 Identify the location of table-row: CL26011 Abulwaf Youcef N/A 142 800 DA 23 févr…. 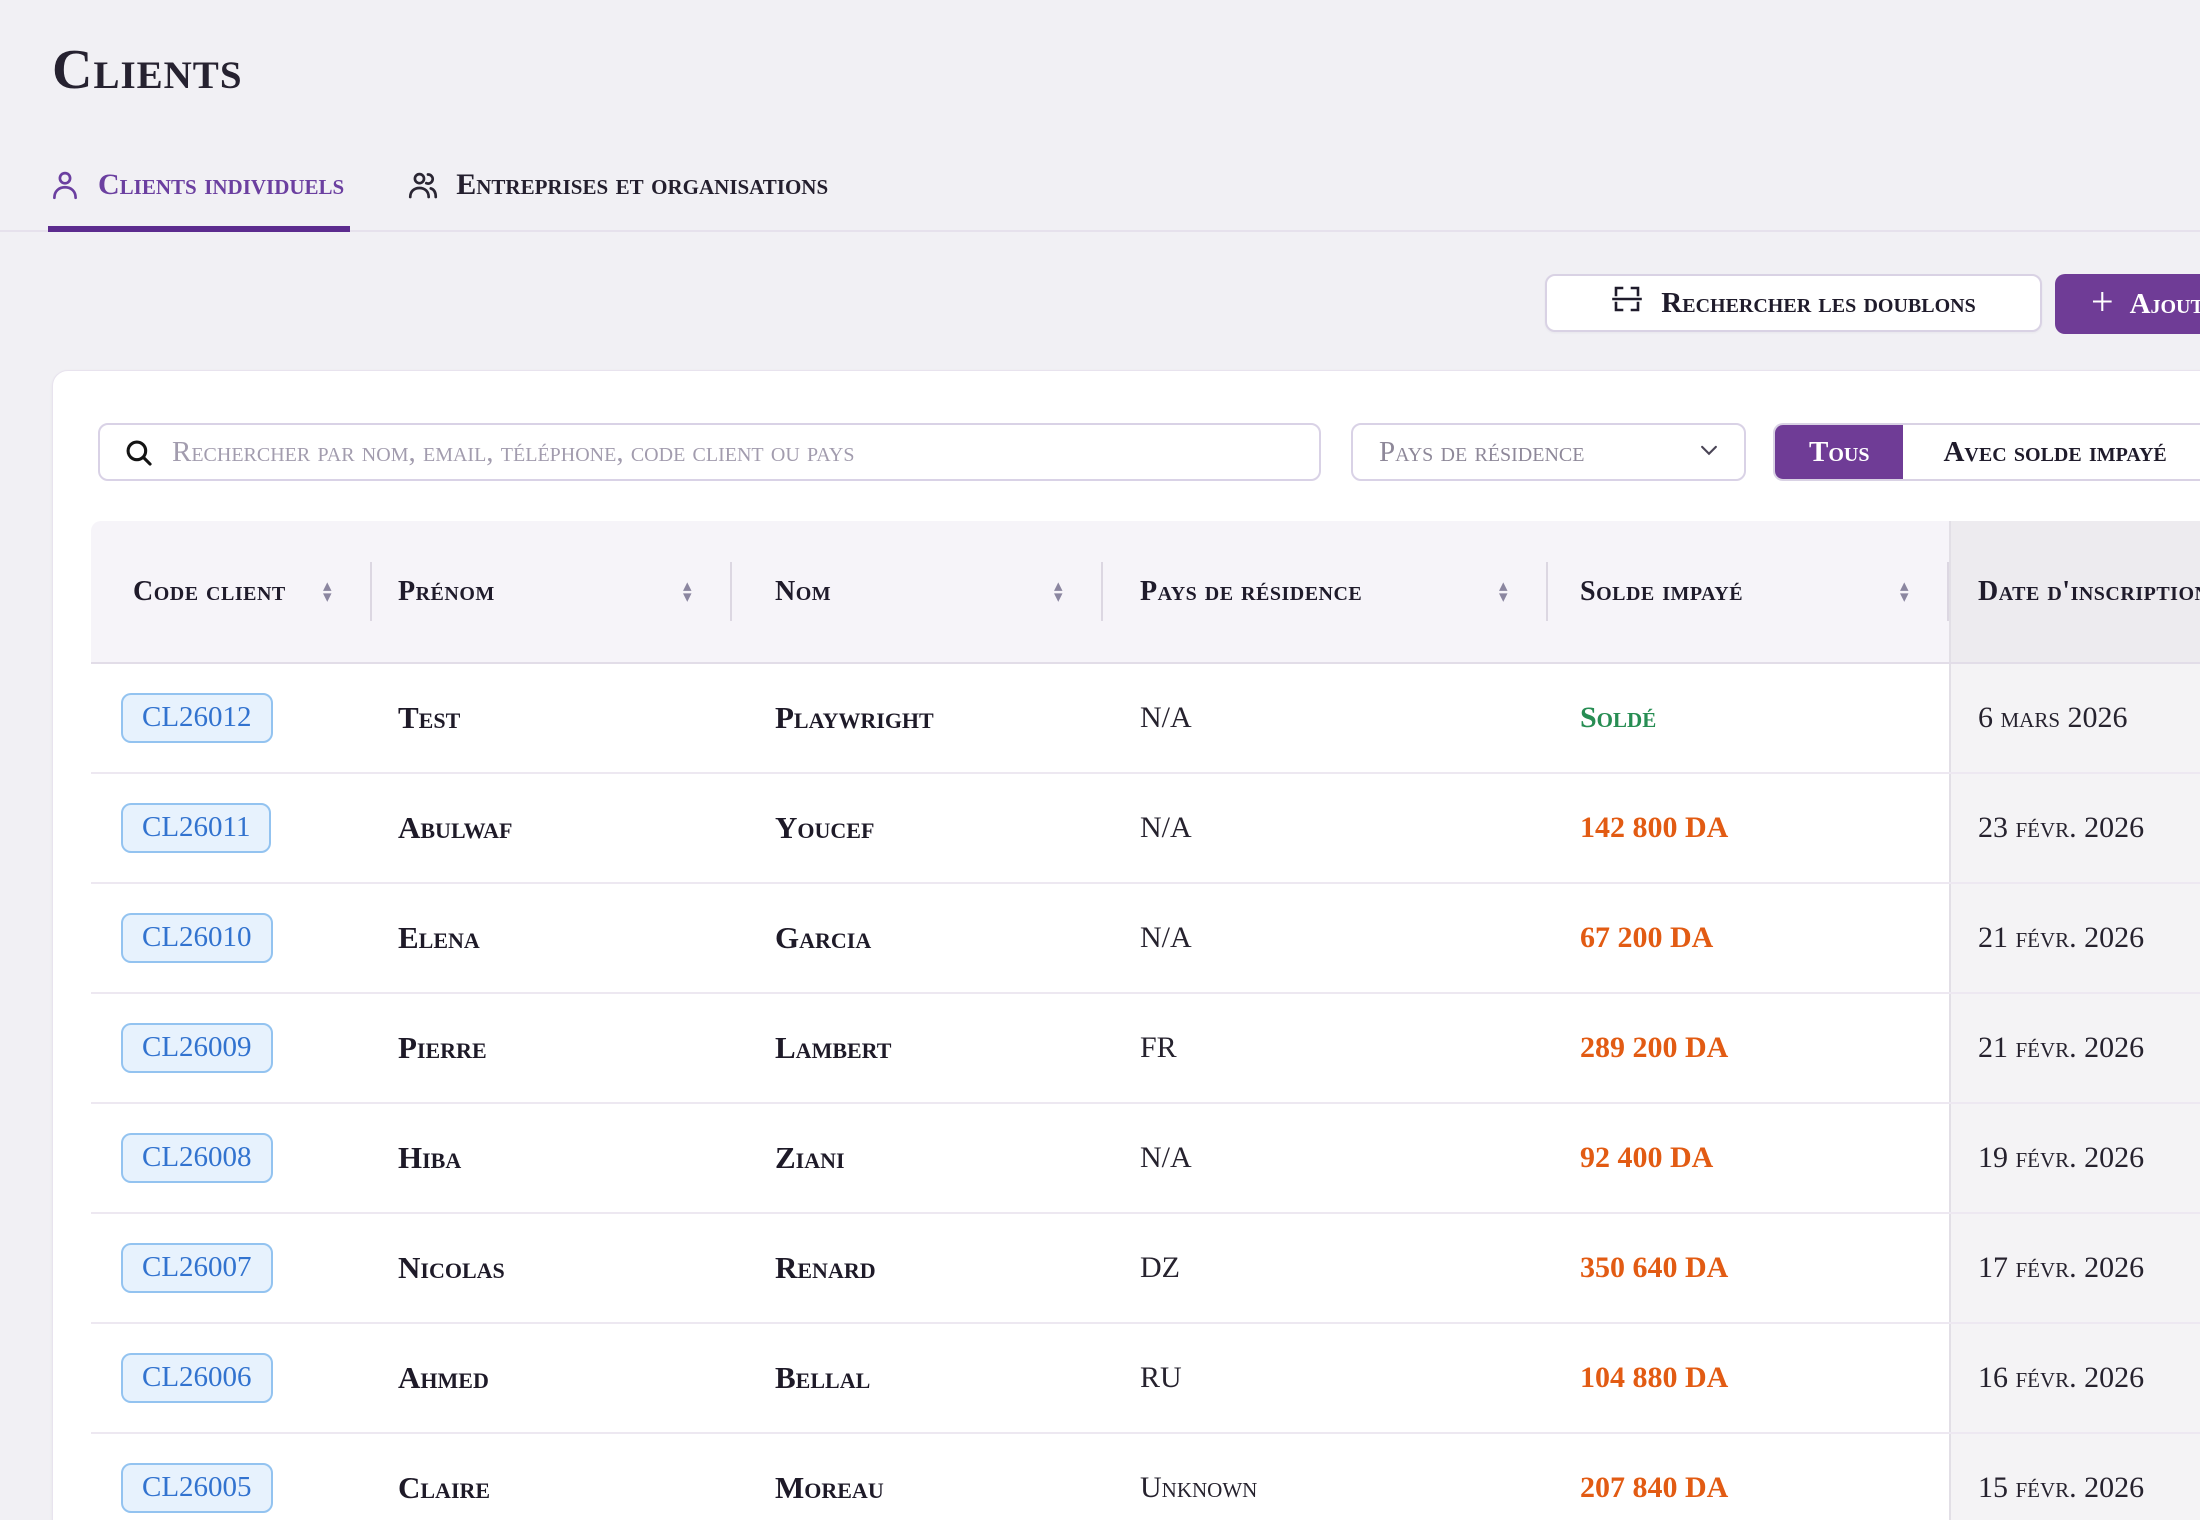
(1145, 829).